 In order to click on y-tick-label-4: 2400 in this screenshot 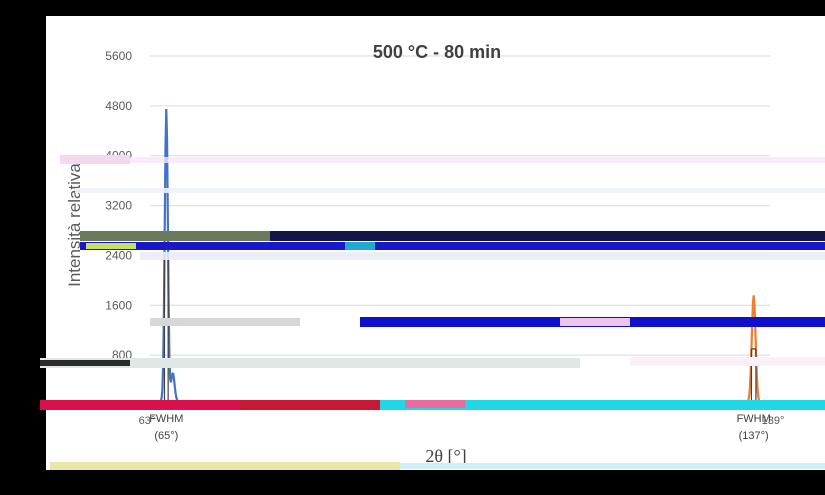, I will do `click(118, 255)`.